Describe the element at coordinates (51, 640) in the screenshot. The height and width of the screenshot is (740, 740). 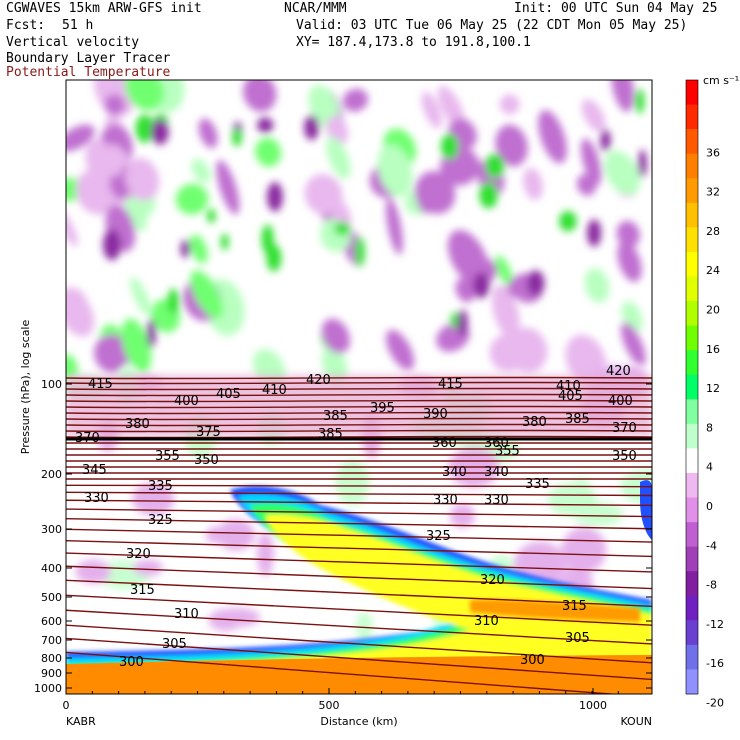
I see `y-tick-label: 700` at that location.